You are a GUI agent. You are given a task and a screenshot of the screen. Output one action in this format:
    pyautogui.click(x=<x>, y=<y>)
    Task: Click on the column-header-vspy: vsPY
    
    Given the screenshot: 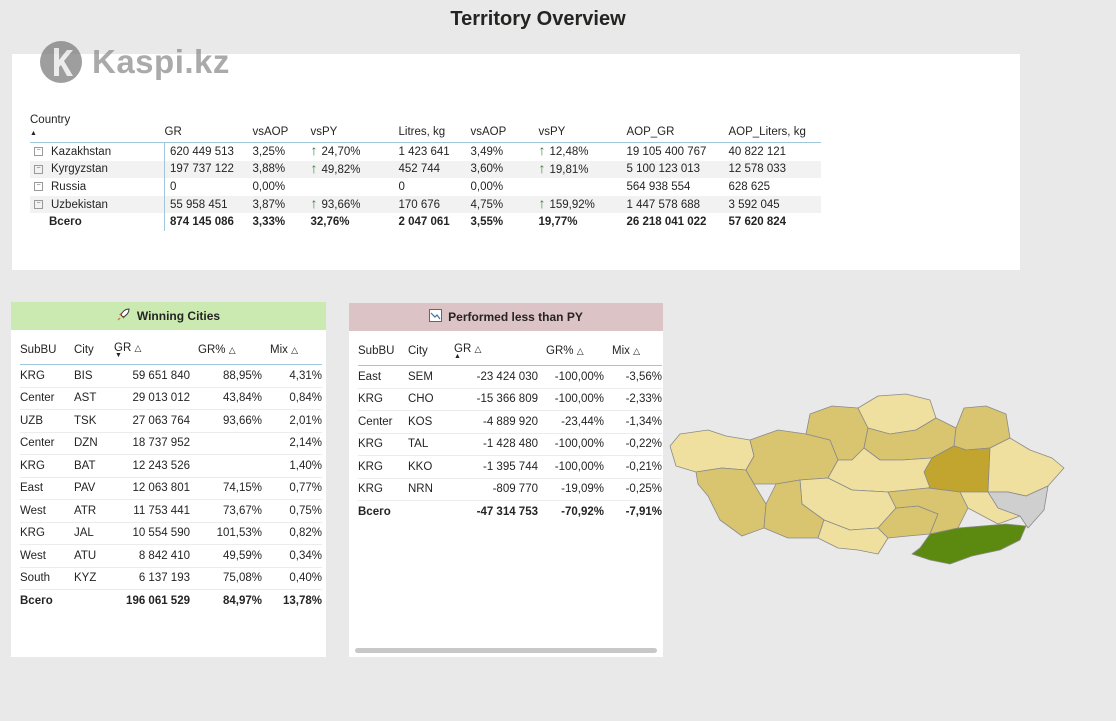 What is the action you would take?
    pyautogui.click(x=354, y=128)
    